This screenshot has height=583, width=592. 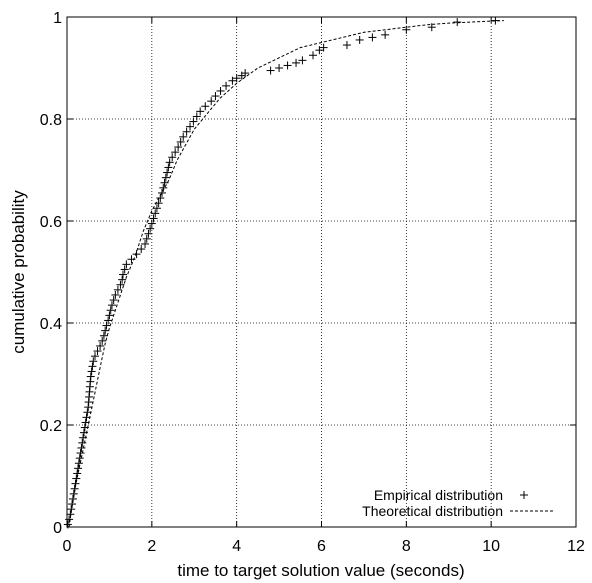 I want to click on y-tick-label: 0.2, so click(x=51, y=426).